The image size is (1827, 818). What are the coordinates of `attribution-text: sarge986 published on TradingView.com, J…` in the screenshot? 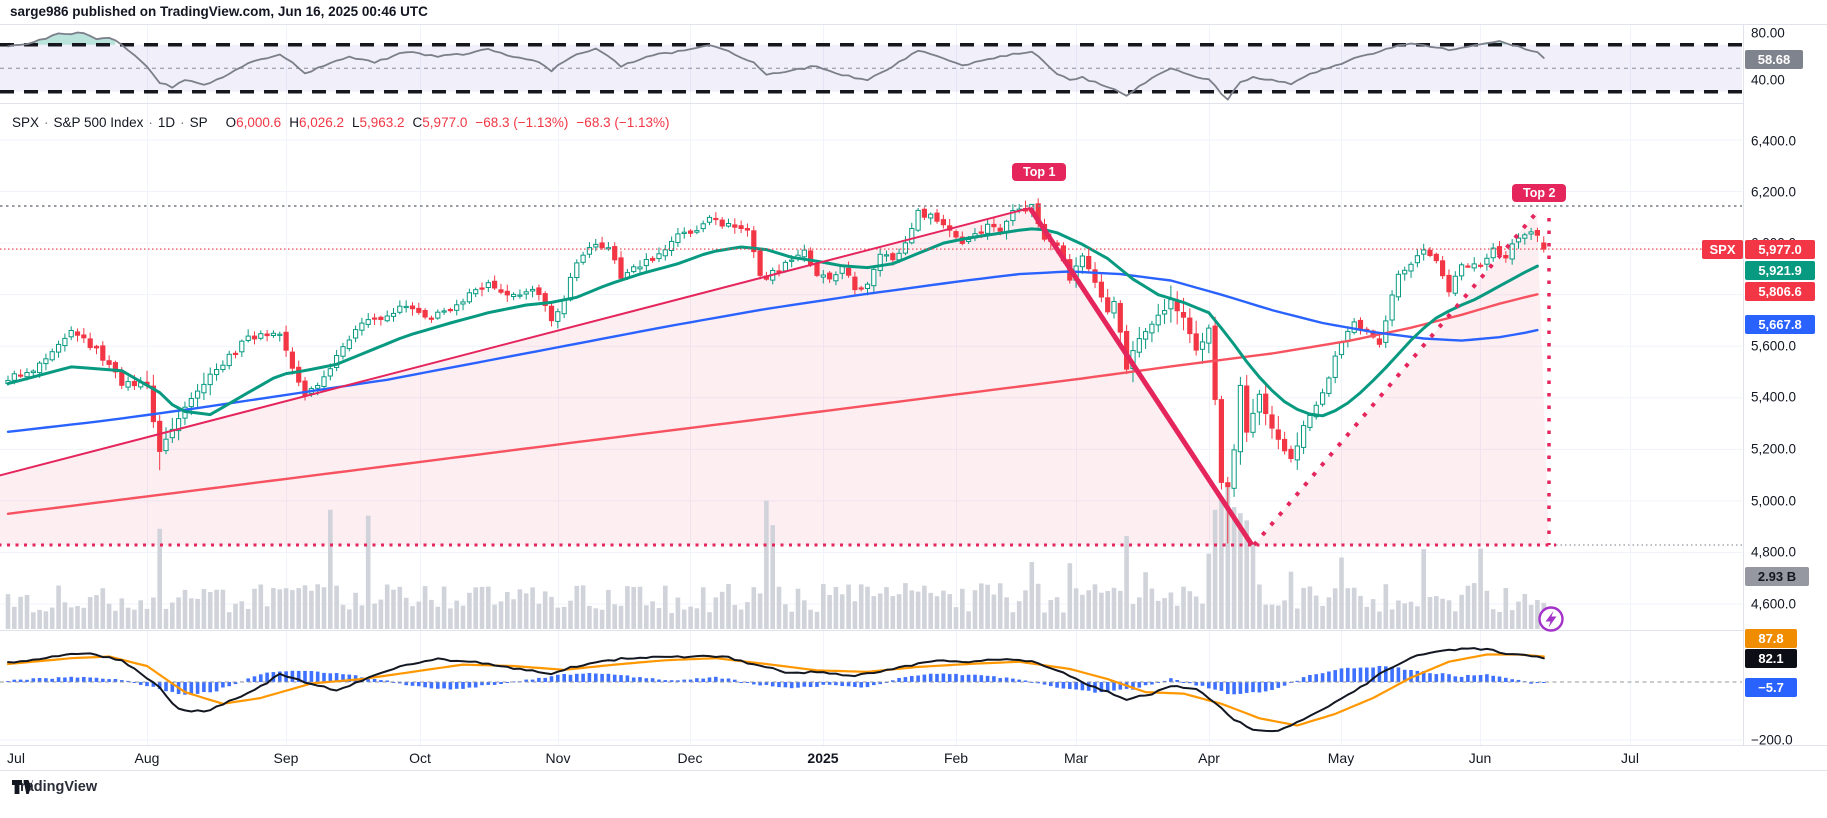 It's located at (219, 11).